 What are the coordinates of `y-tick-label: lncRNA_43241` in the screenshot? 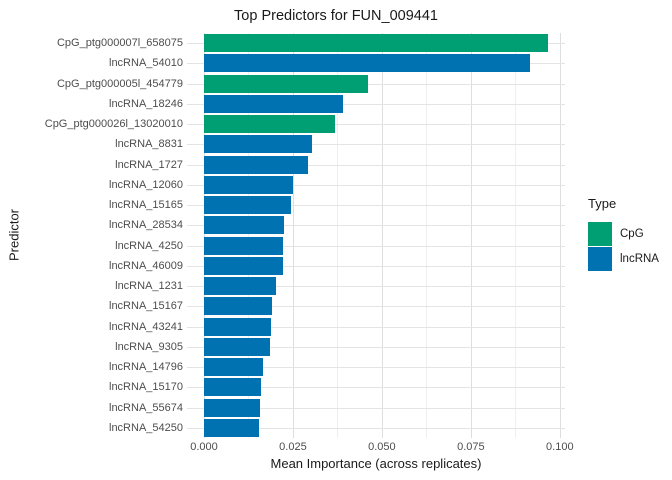 It's located at (146, 327).